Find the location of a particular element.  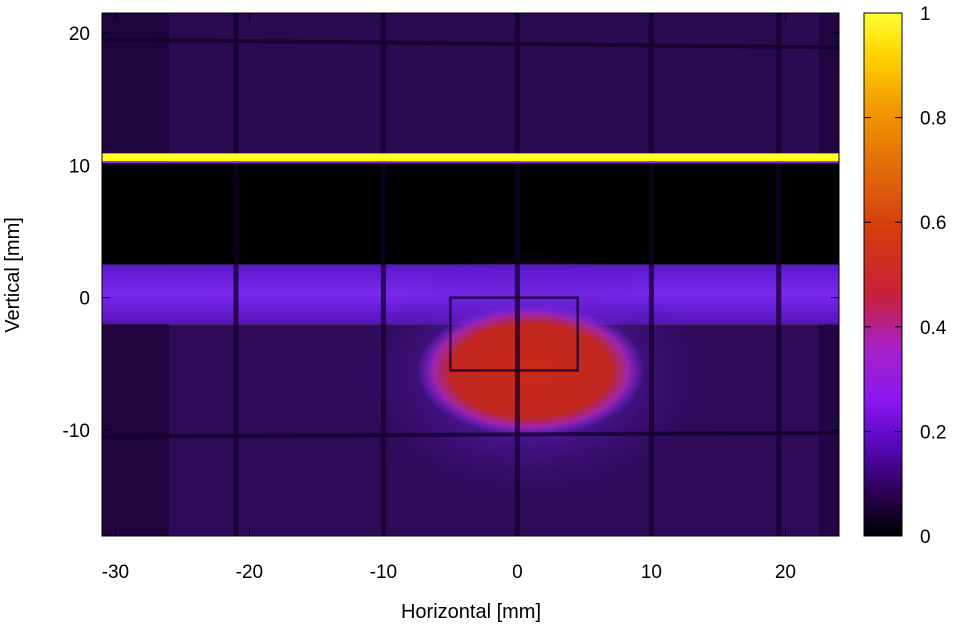

colorbar-gradient is located at coordinates (883, 274).